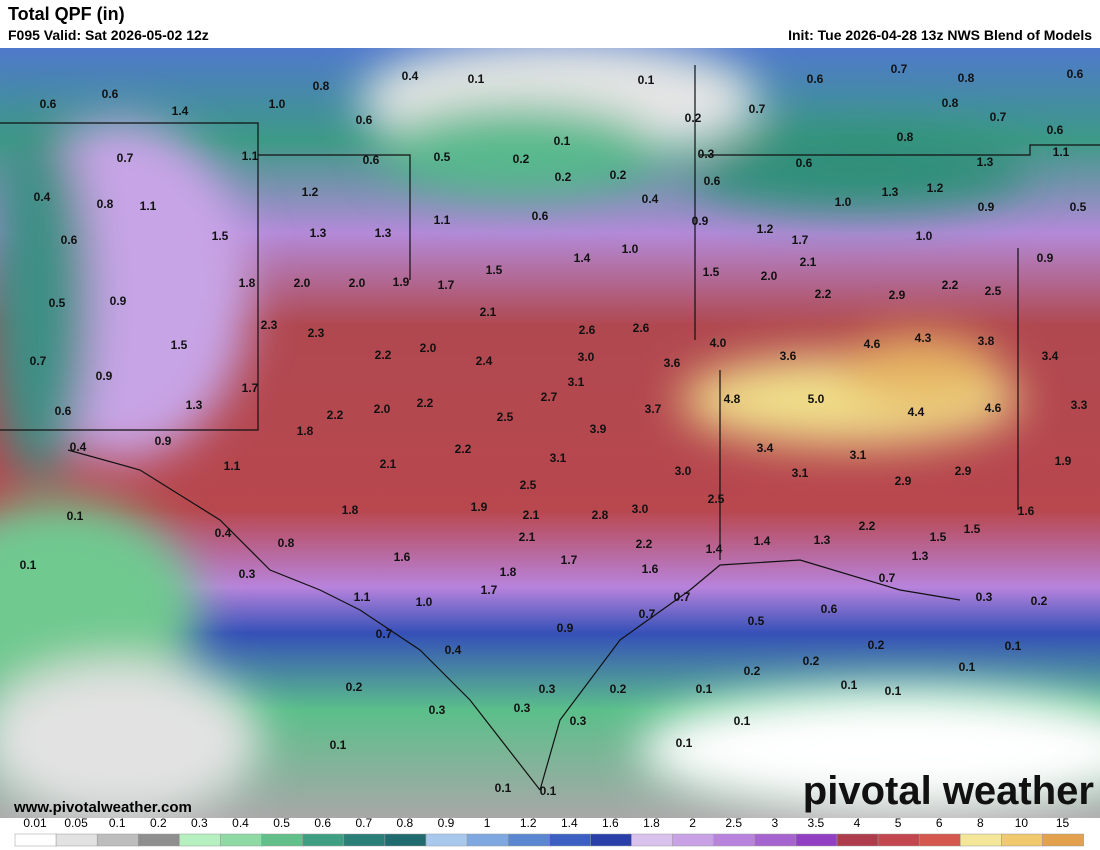 Image resolution: width=1100 pixels, height=850 pixels. I want to click on colorbar-label: 0.01, so click(35, 823).